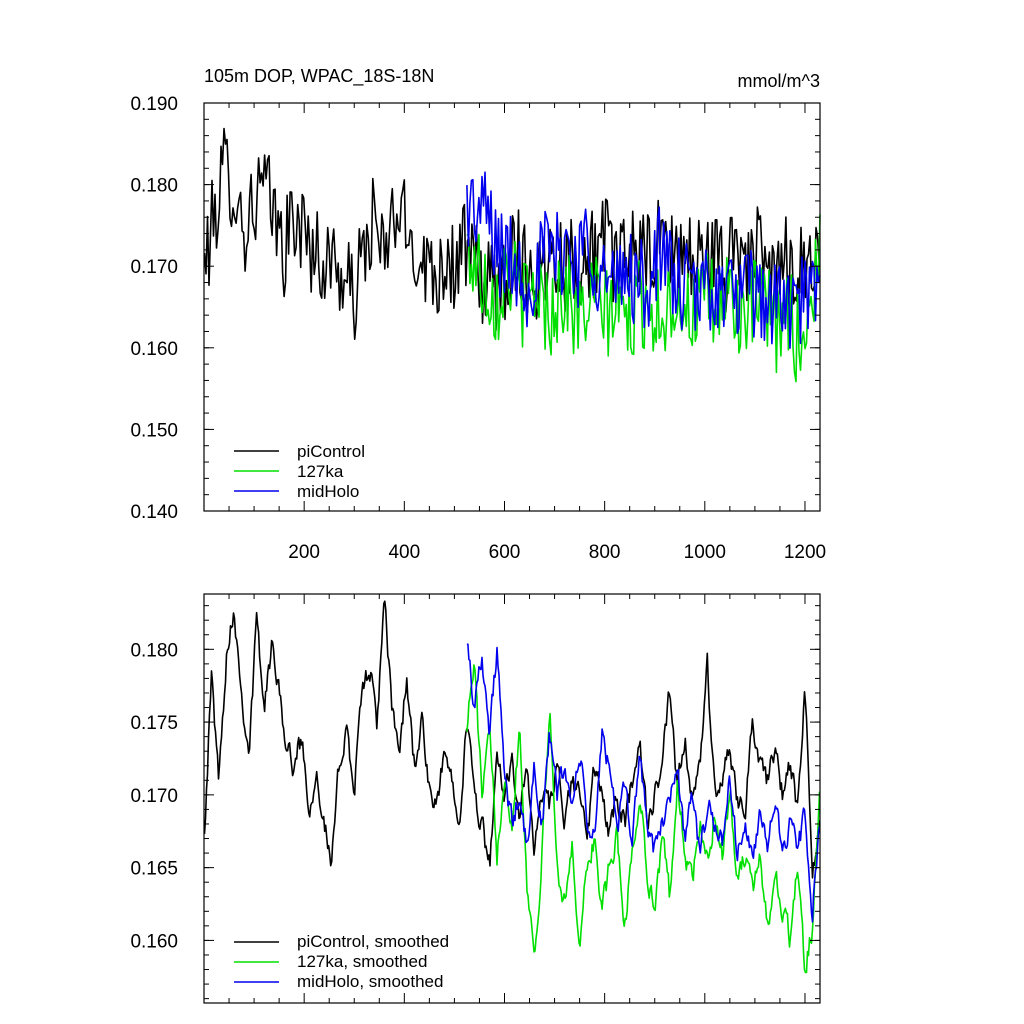  Describe the element at coordinates (705, 552) in the screenshot. I see `x-tick-label: 1000` at that location.